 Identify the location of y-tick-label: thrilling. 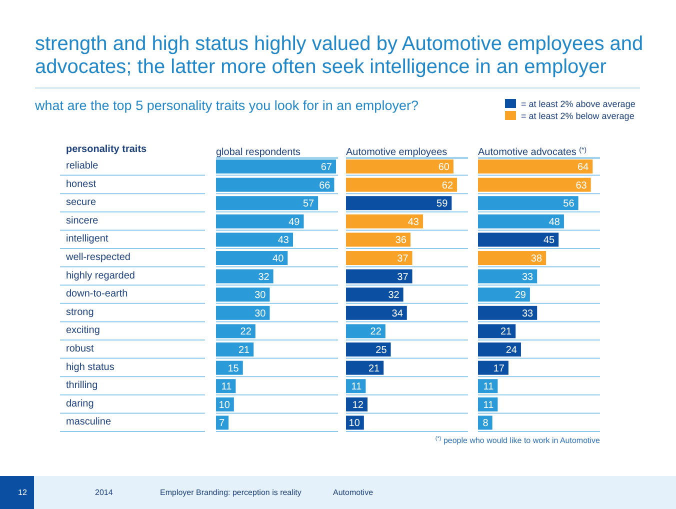
(82, 386).